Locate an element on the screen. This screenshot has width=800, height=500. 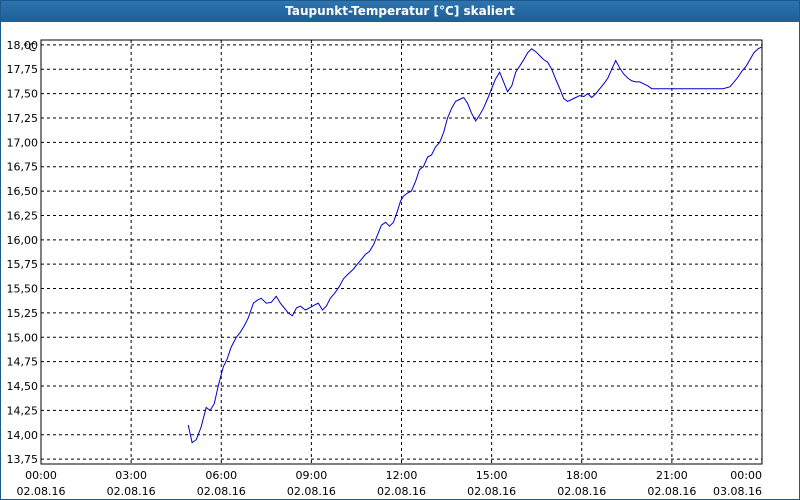
y-tick-label: 18,00 is located at coordinates (23, 45).